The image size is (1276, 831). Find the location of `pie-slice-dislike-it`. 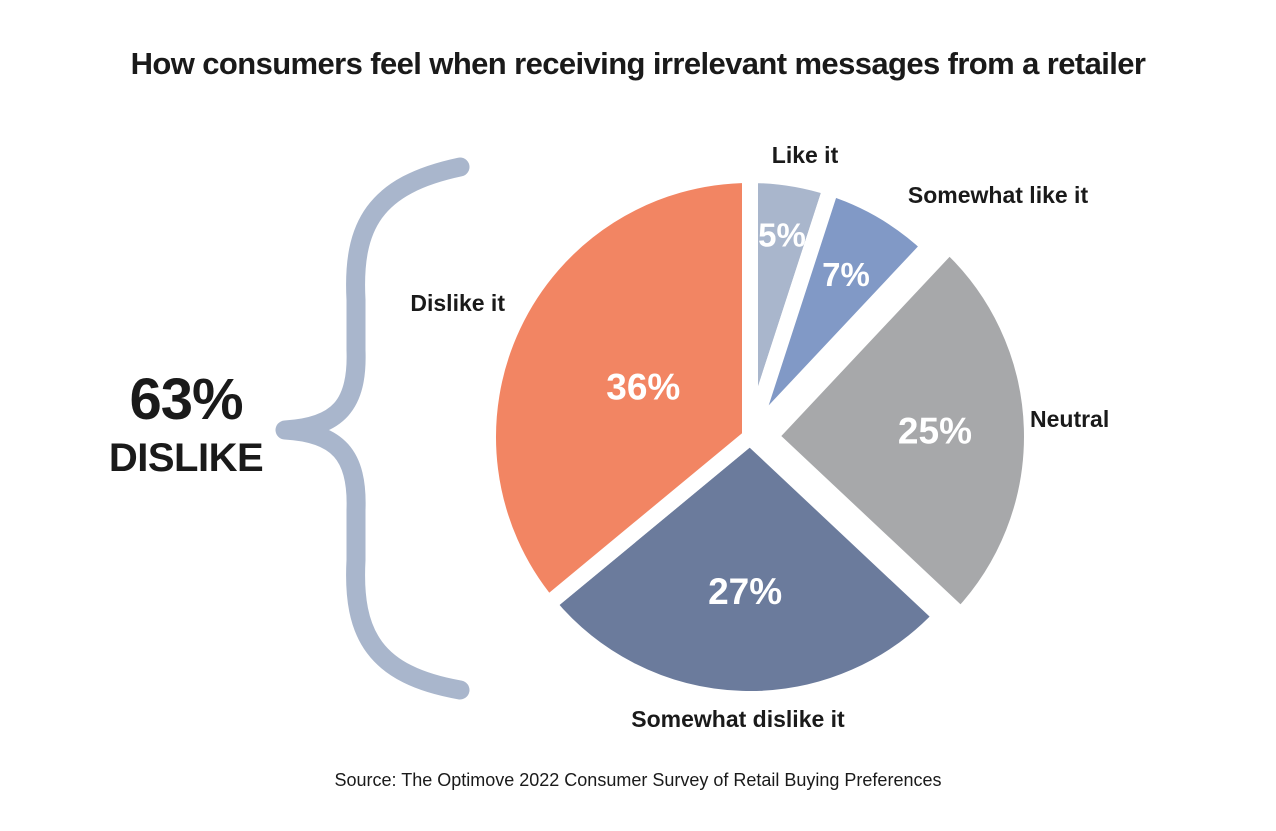

pie-slice-dislike-it is located at coordinates (619, 391).